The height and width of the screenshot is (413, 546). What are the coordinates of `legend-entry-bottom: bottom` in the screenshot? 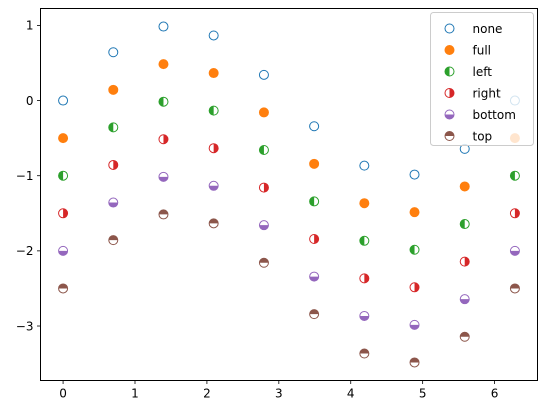 It's located at (480, 115).